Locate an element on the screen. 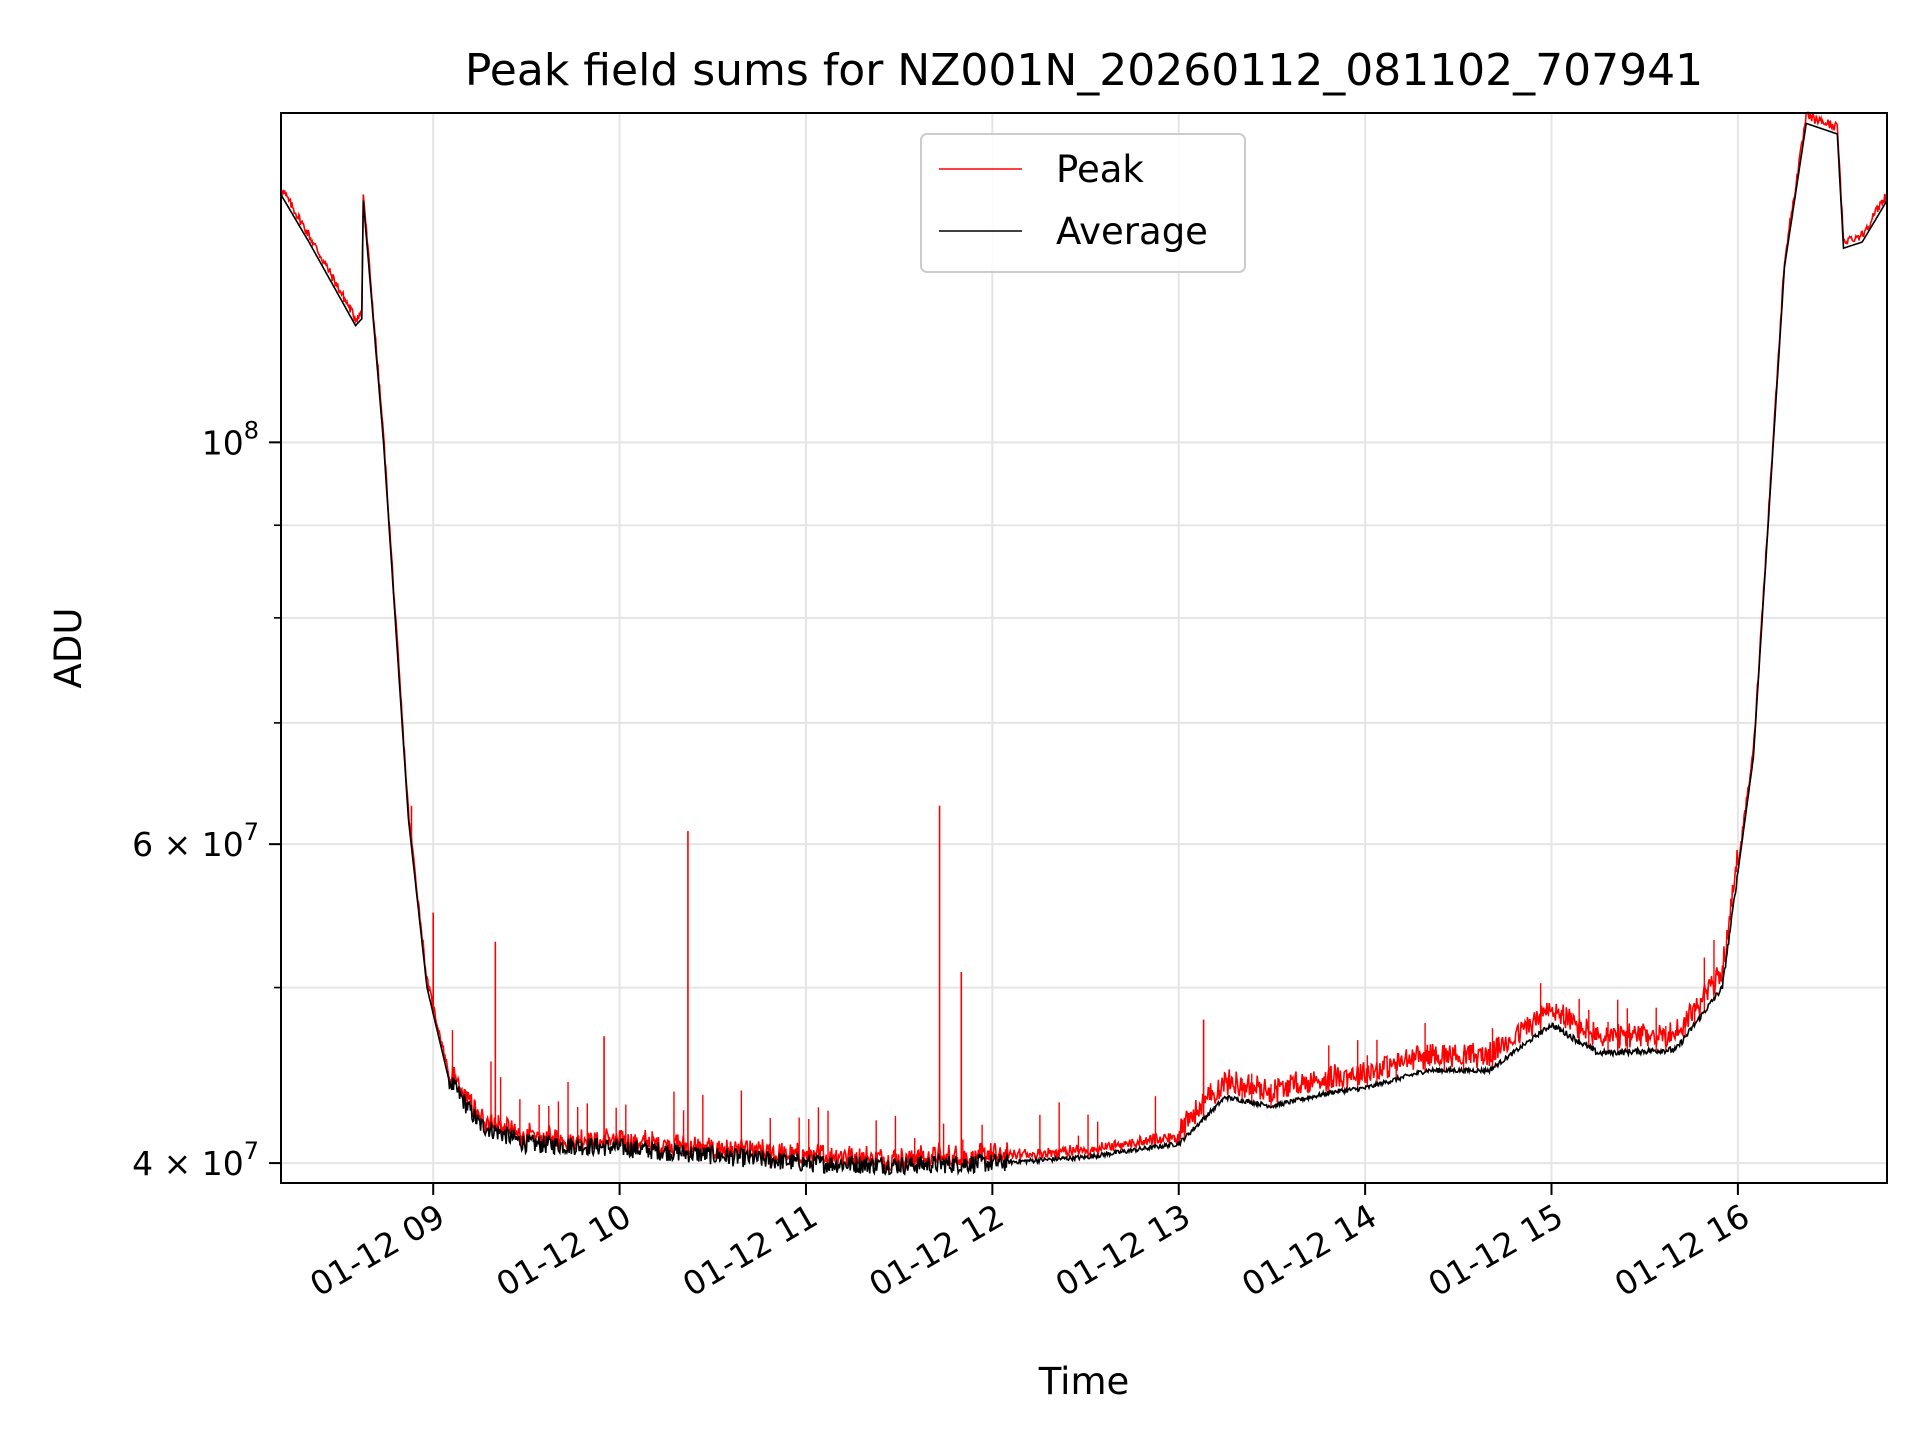 The height and width of the screenshot is (1440, 1920). y-tick-label: 4 × 107 is located at coordinates (195, 1160).